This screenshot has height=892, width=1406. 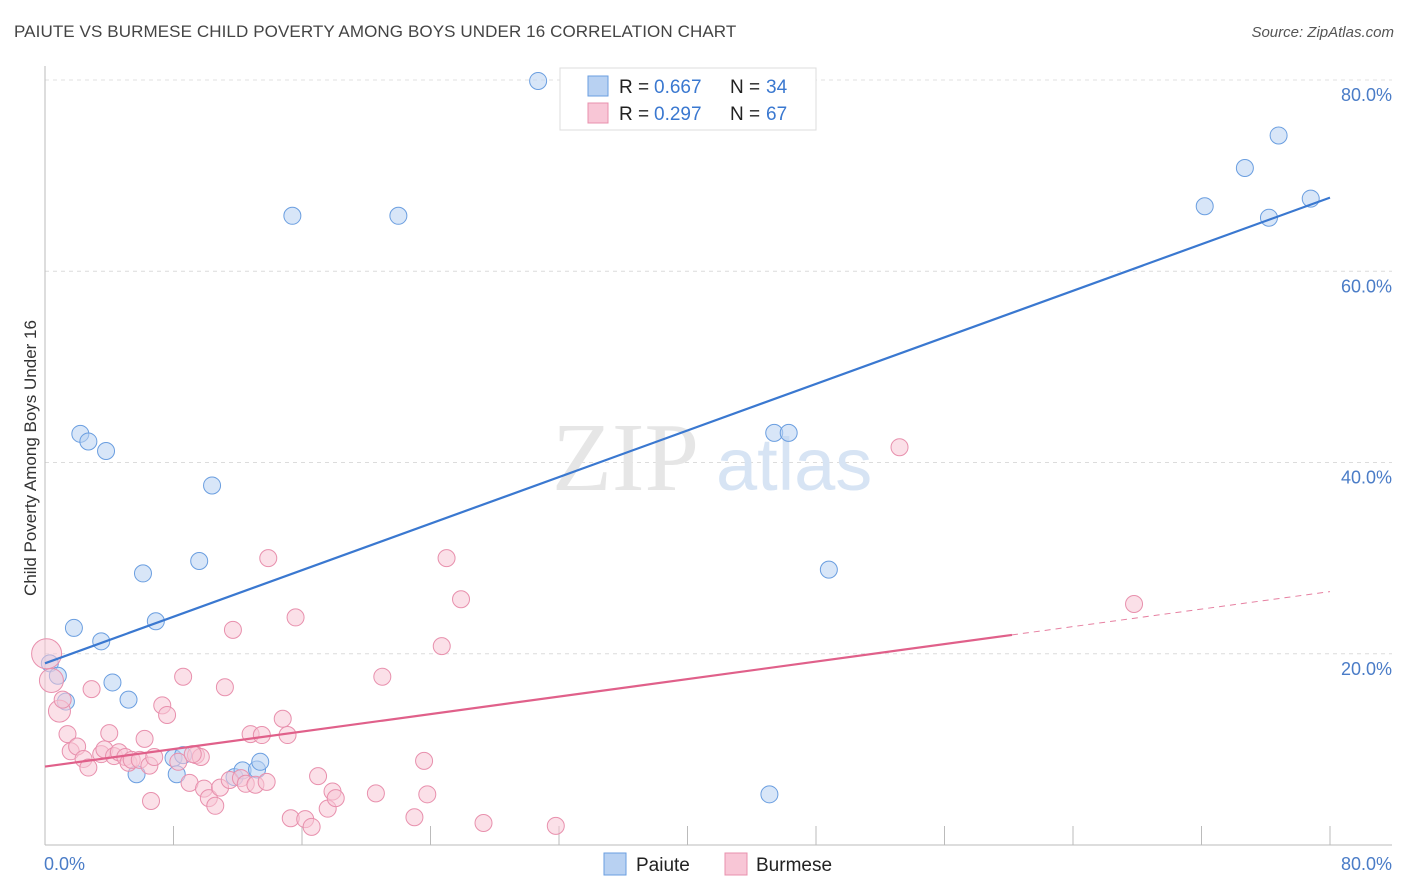 What do you see at coordinates (634, 114) in the screenshot?
I see `legend-r-label-burmese: R =` at bounding box center [634, 114].